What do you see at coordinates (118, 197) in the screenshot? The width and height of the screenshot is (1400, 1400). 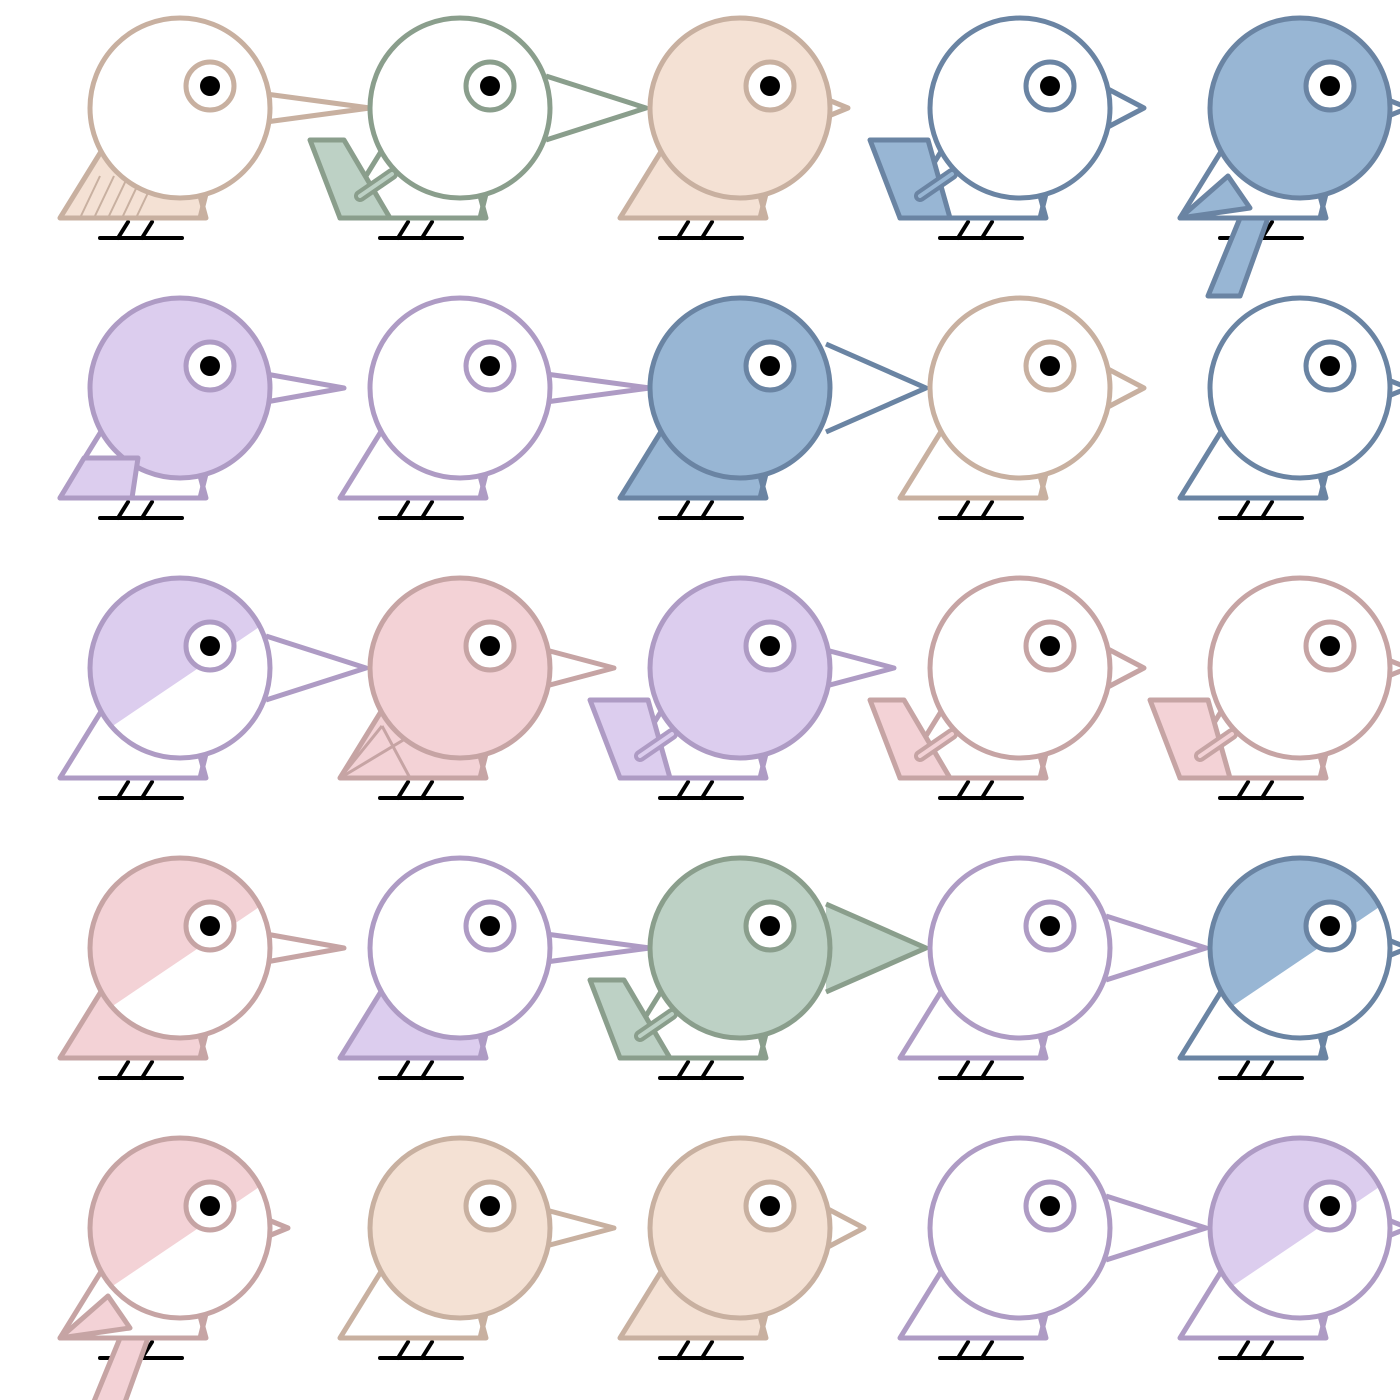 I see `wing-hatch` at bounding box center [118, 197].